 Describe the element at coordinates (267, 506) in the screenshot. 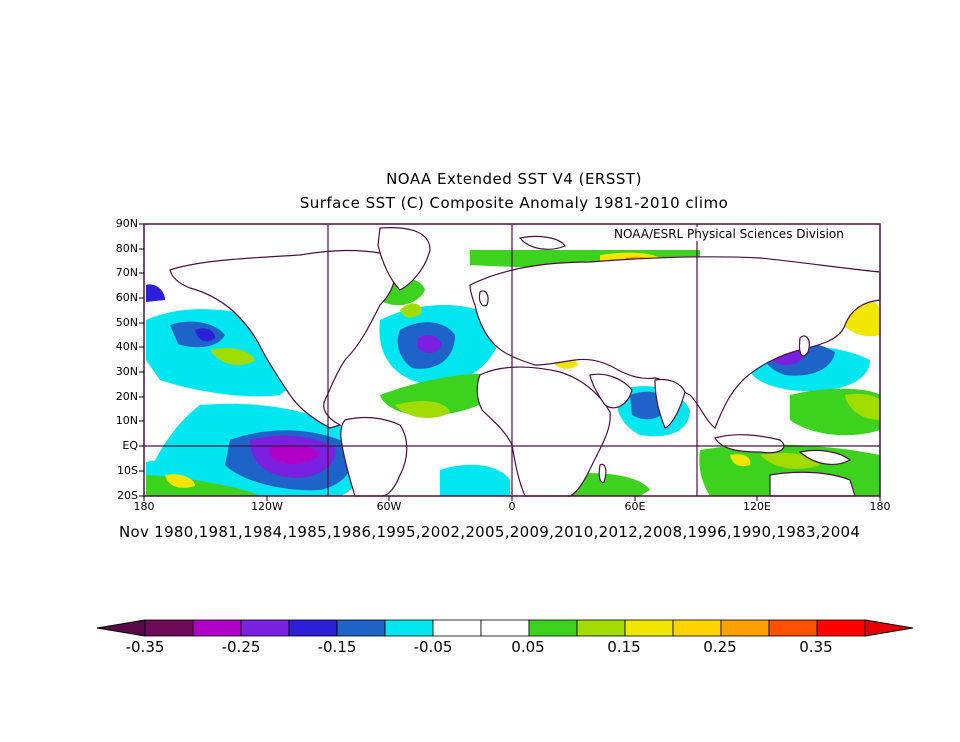

I see `lon-label: 120W` at that location.